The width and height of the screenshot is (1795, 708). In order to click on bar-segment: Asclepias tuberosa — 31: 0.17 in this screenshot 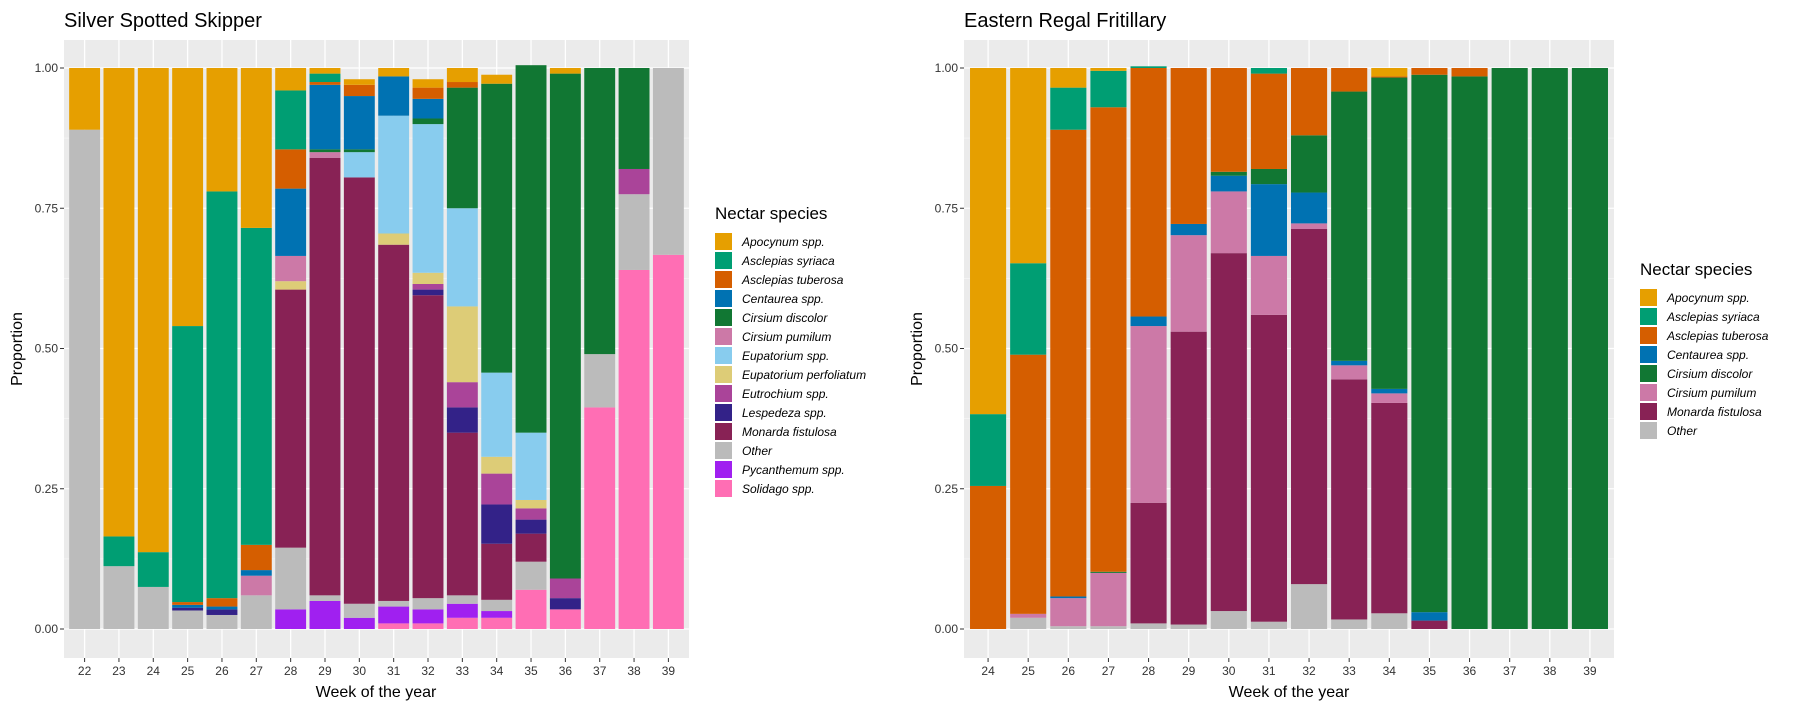, I will do `click(1268, 121)`.